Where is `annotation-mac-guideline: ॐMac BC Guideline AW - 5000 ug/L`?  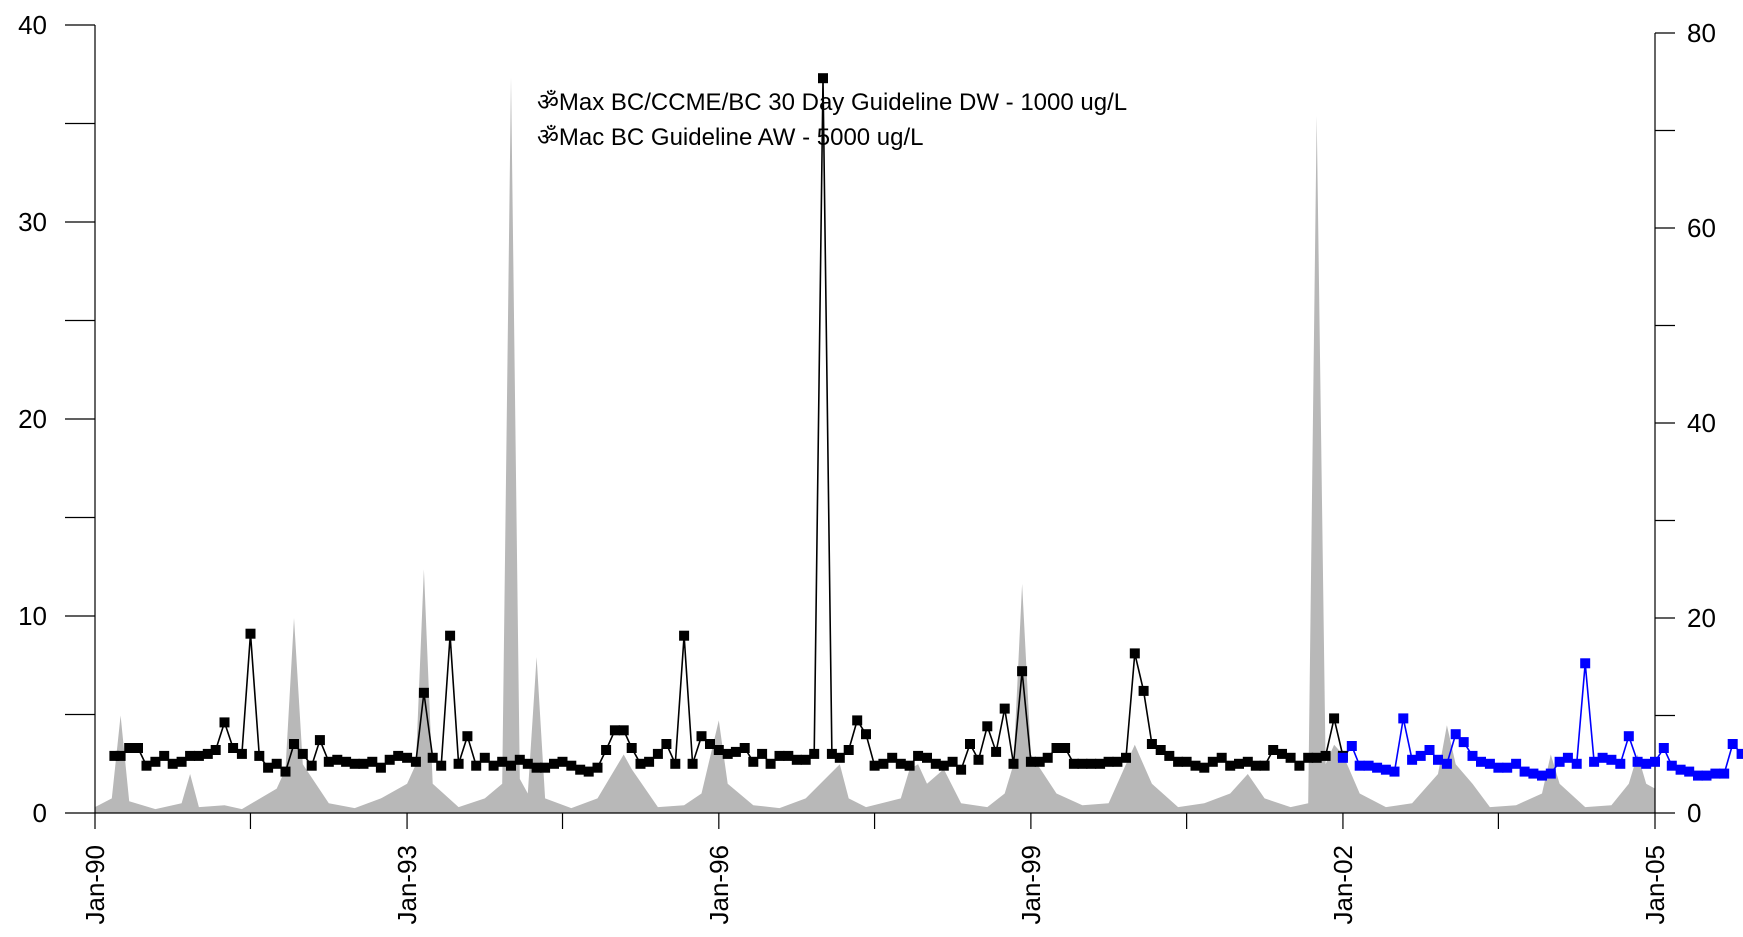 annotation-mac-guideline: ॐMac BC Guideline AW - 5000 ug/L is located at coordinates (730, 137).